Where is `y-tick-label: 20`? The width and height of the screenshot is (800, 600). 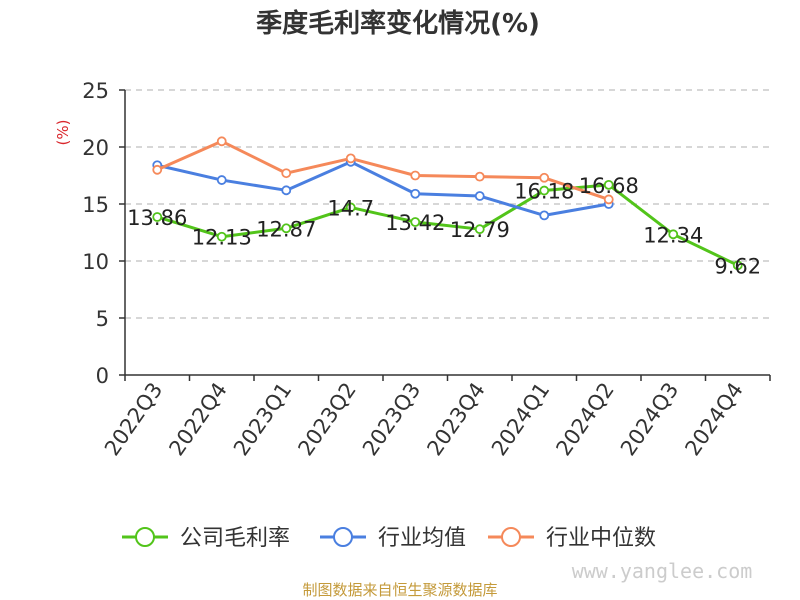 y-tick-label: 20 is located at coordinates (95, 148).